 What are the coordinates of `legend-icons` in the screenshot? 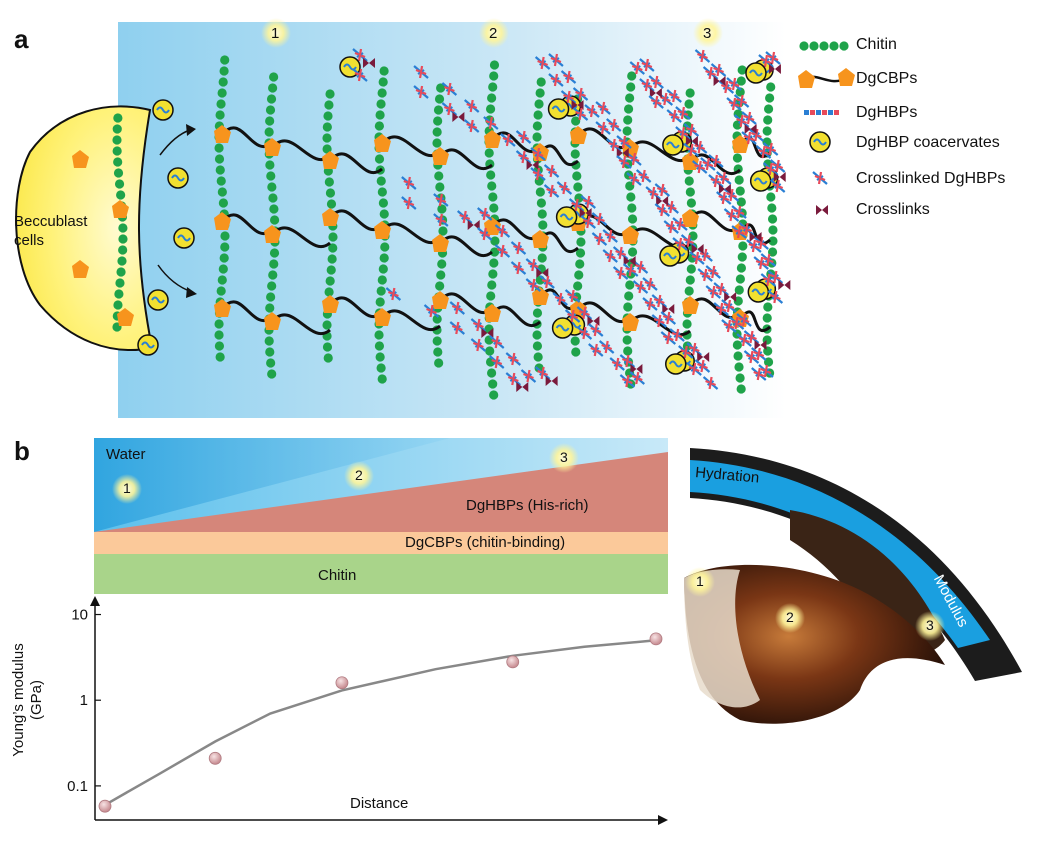 It's located at (826, 128).